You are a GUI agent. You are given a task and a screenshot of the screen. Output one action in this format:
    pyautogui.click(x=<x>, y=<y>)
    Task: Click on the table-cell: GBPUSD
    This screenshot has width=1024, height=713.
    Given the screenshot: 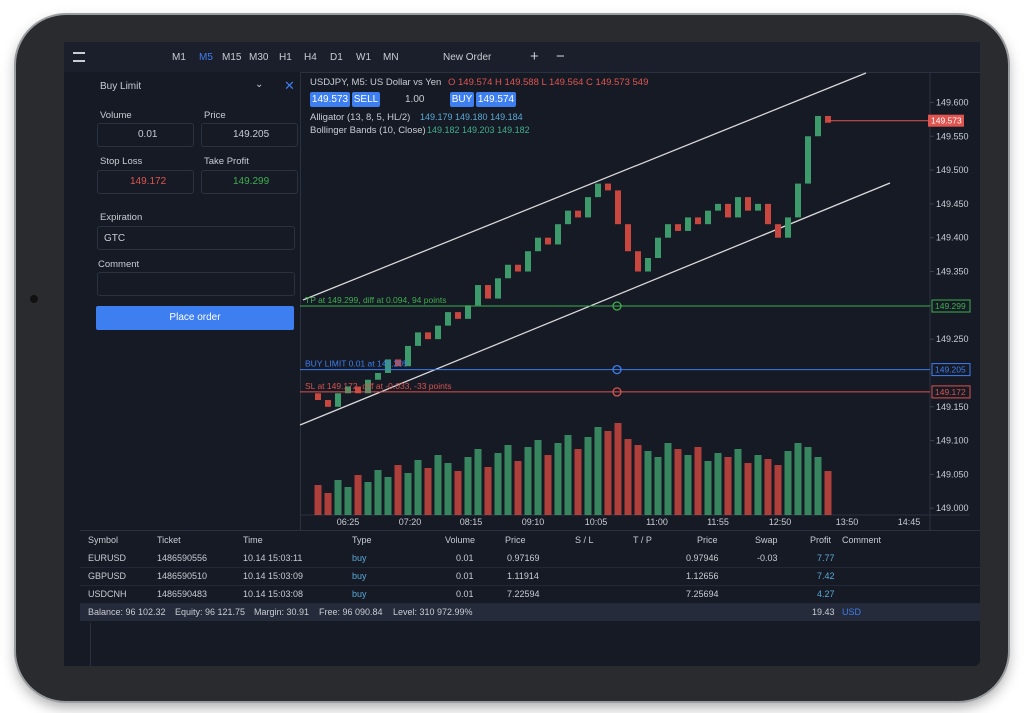 What is the action you would take?
    pyautogui.click(x=107, y=576)
    